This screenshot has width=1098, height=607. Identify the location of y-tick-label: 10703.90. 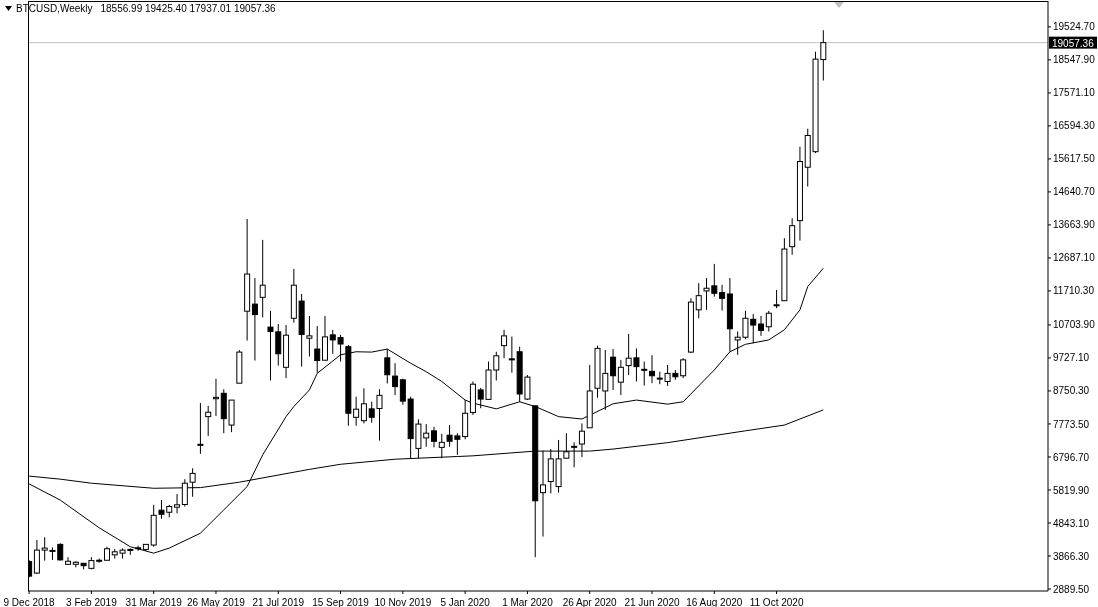
(1074, 325).